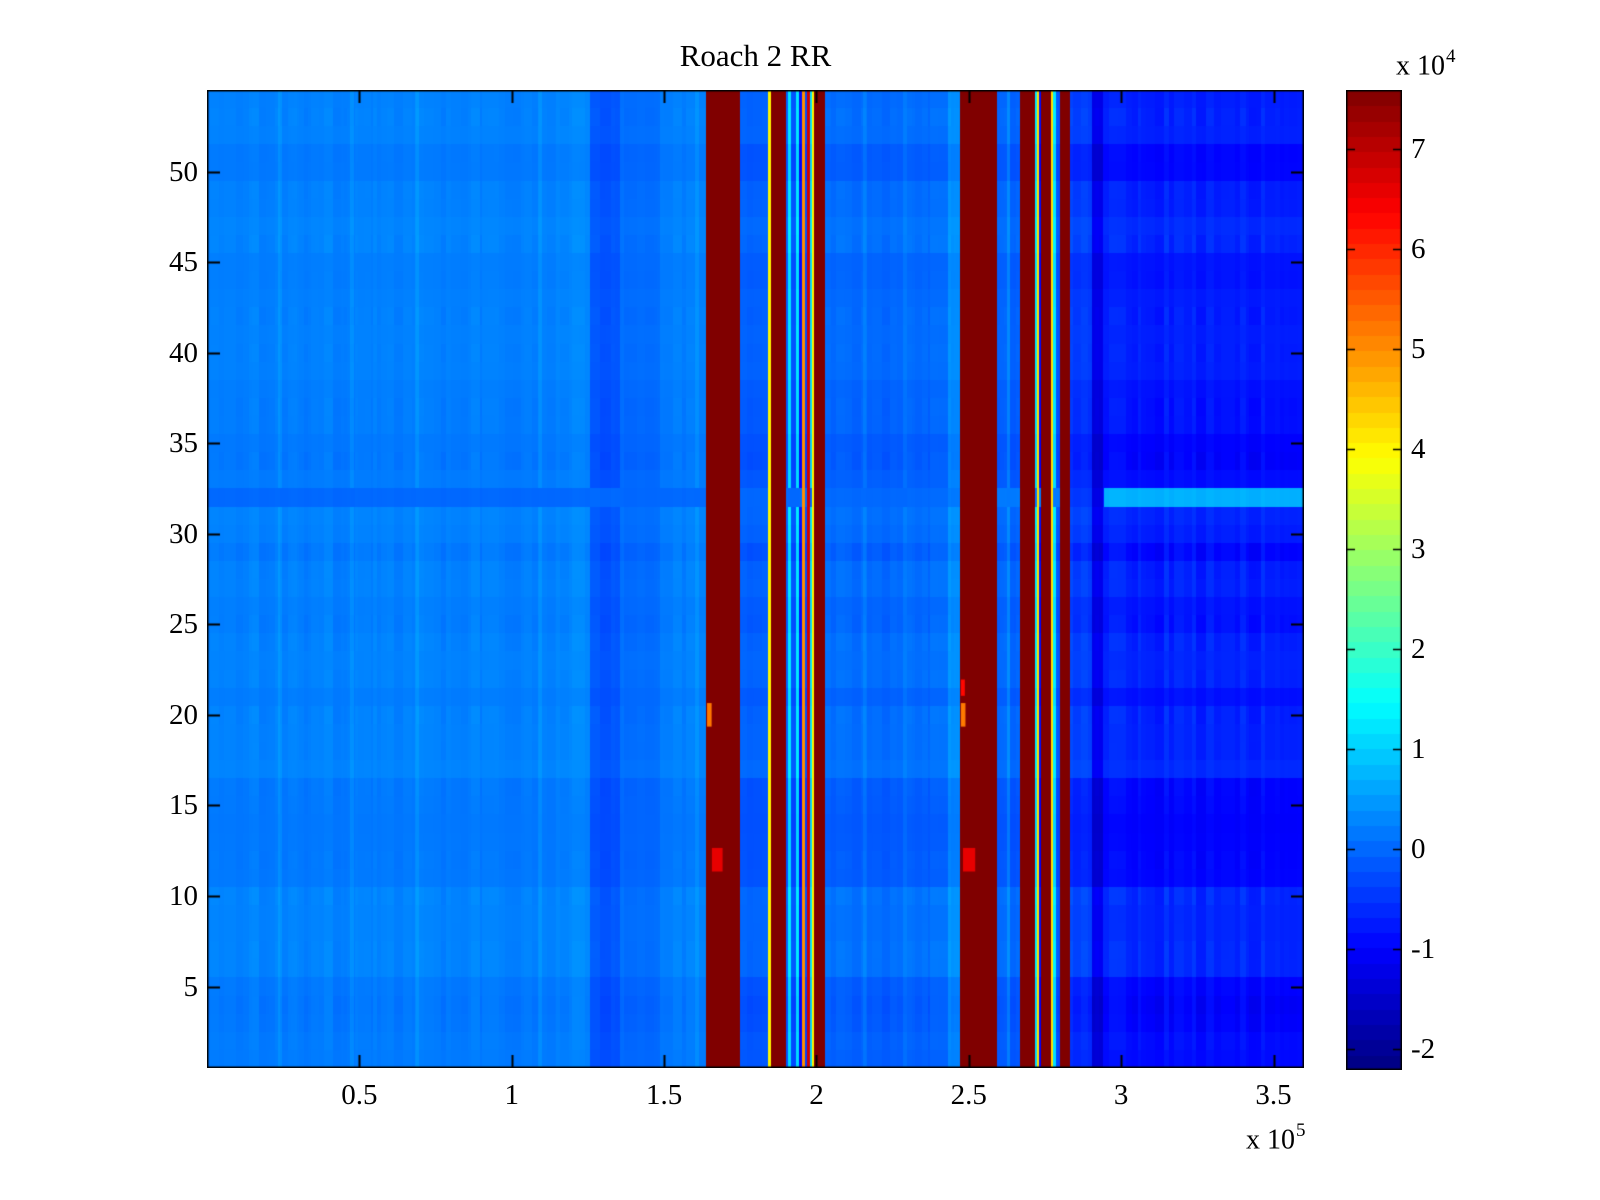 The width and height of the screenshot is (1600, 1200). Describe the element at coordinates (1418, 249) in the screenshot. I see `colorbar-tick-label: 6` at that location.